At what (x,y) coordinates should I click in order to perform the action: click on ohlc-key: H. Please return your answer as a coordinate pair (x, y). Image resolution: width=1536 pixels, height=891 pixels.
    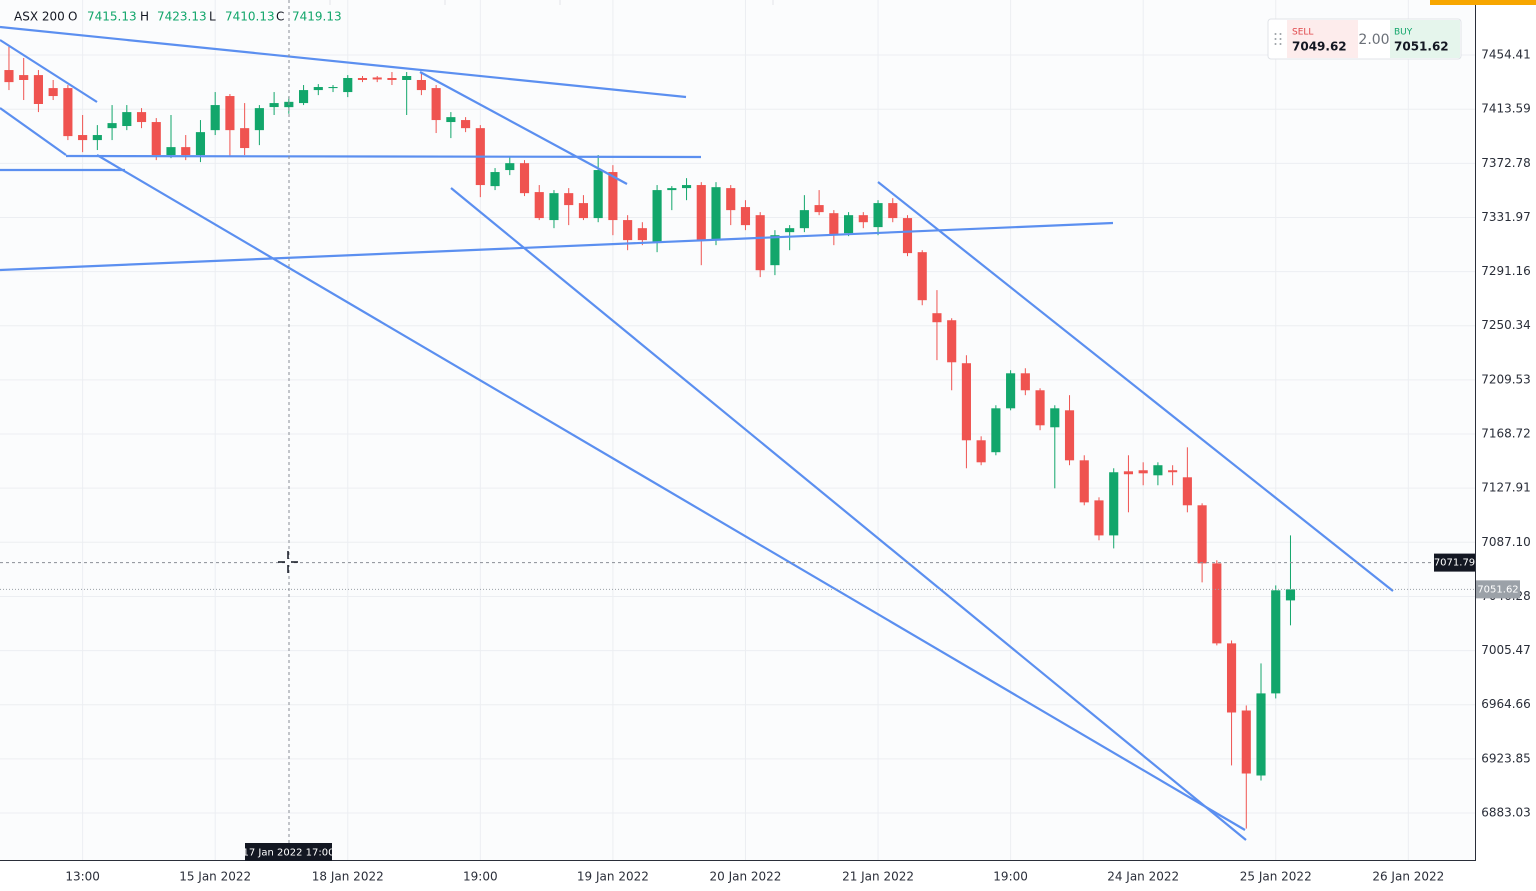
    Looking at the image, I should click on (144, 17).